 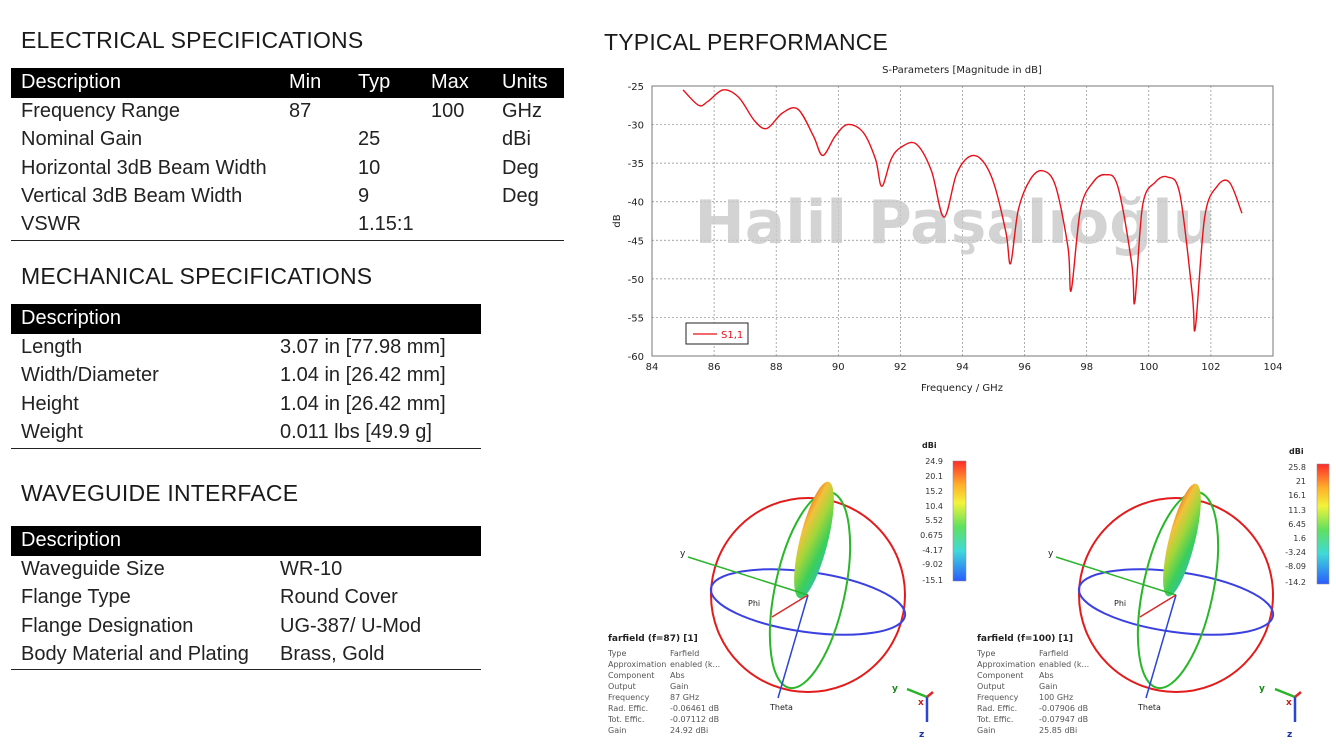 I want to click on col-typ: Typ, so click(x=374, y=82).